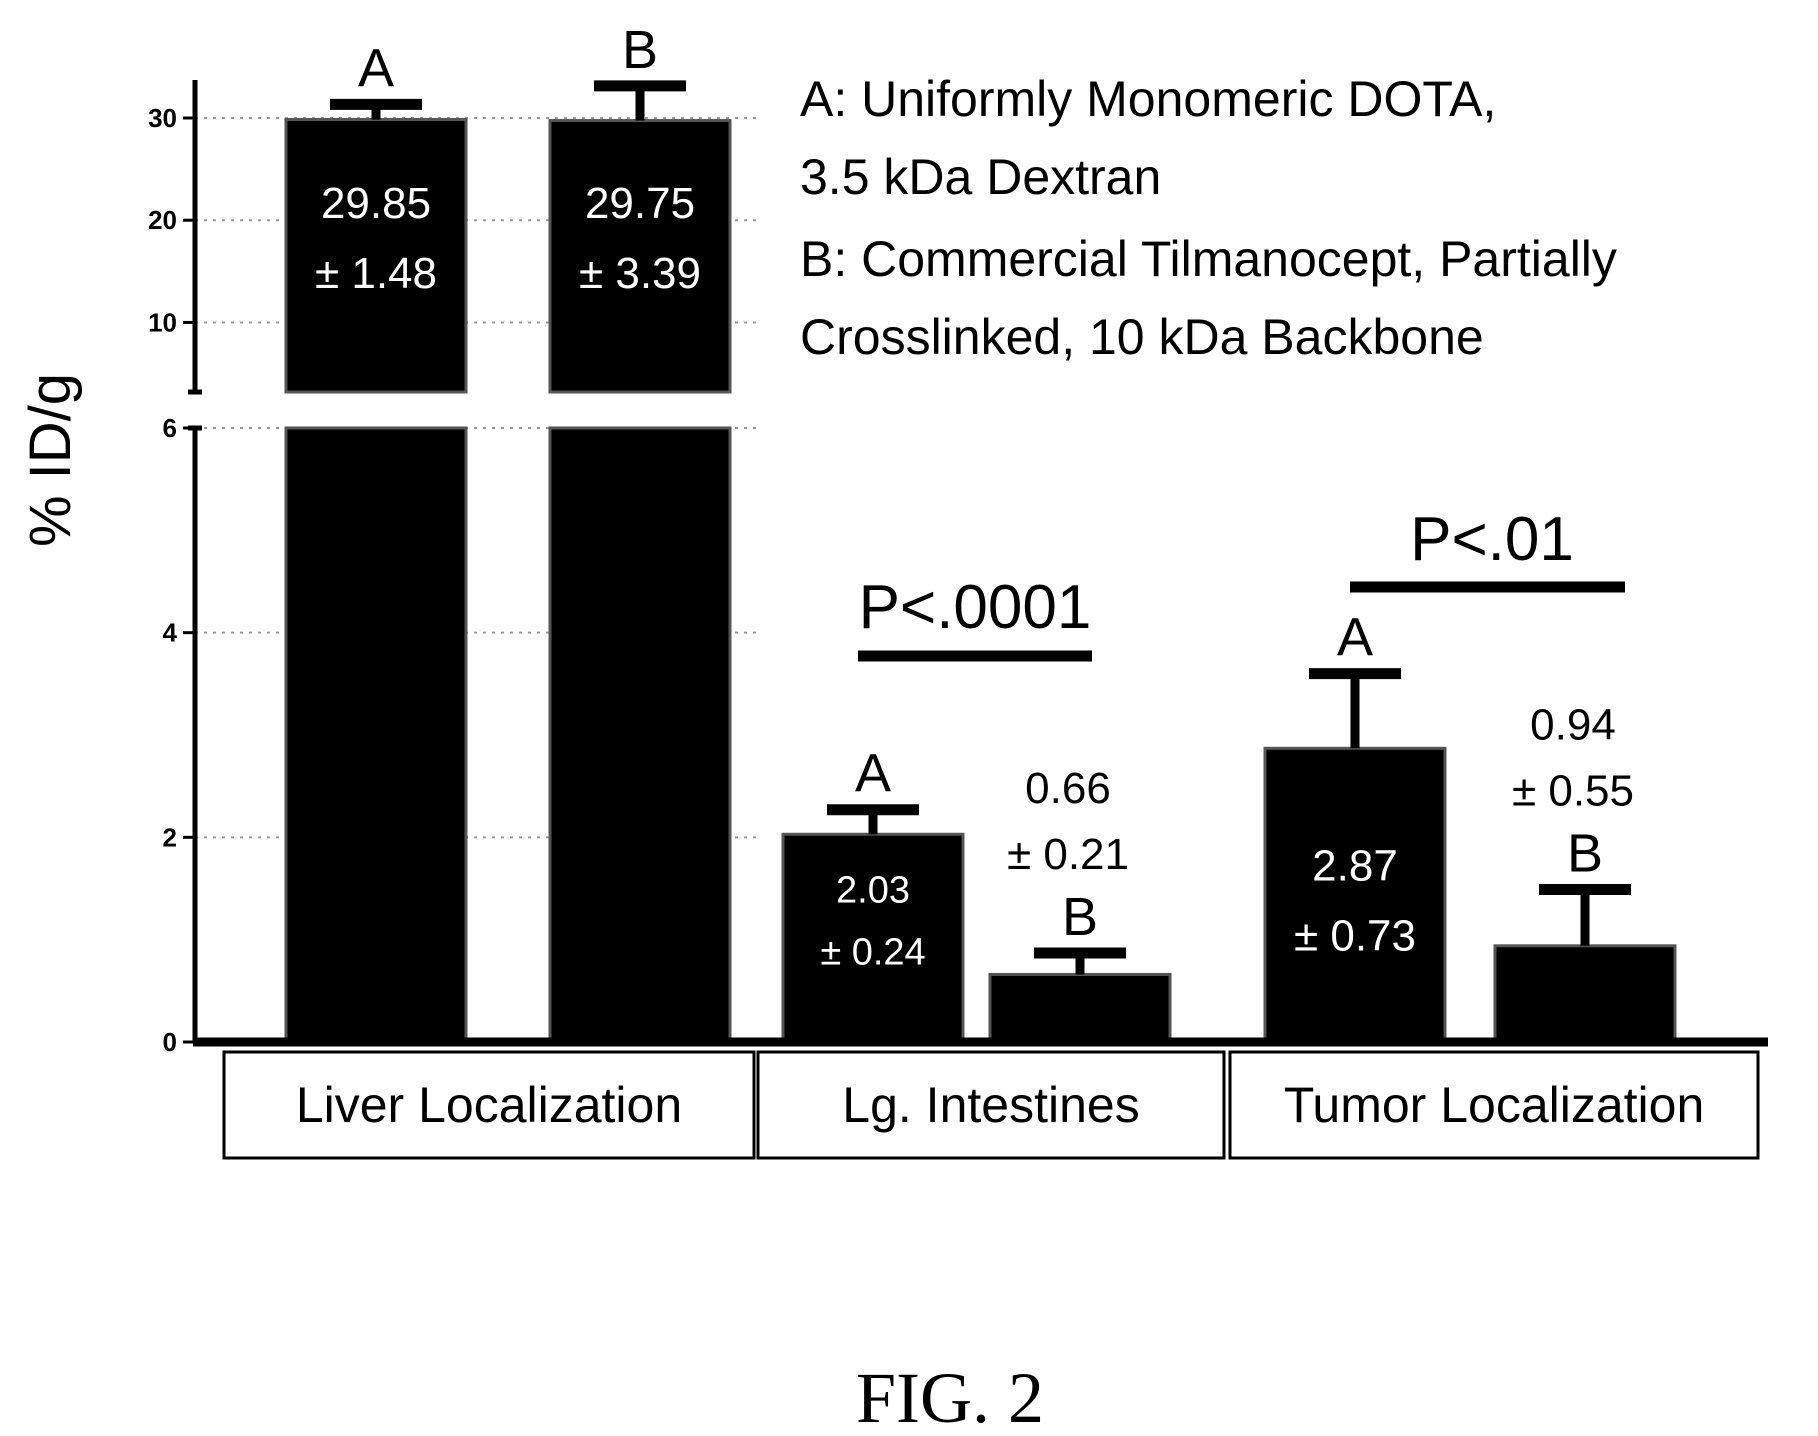  What do you see at coordinates (170, 837) in the screenshot?
I see `y-tick-label: 2` at bounding box center [170, 837].